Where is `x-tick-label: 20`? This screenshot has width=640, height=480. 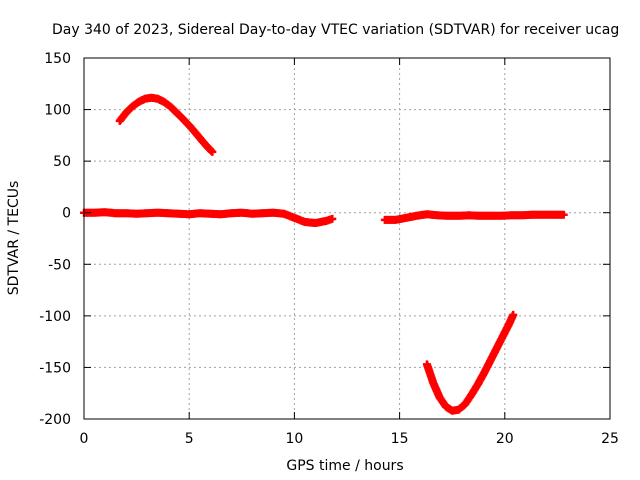
x-tick-label: 20 is located at coordinates (505, 439).